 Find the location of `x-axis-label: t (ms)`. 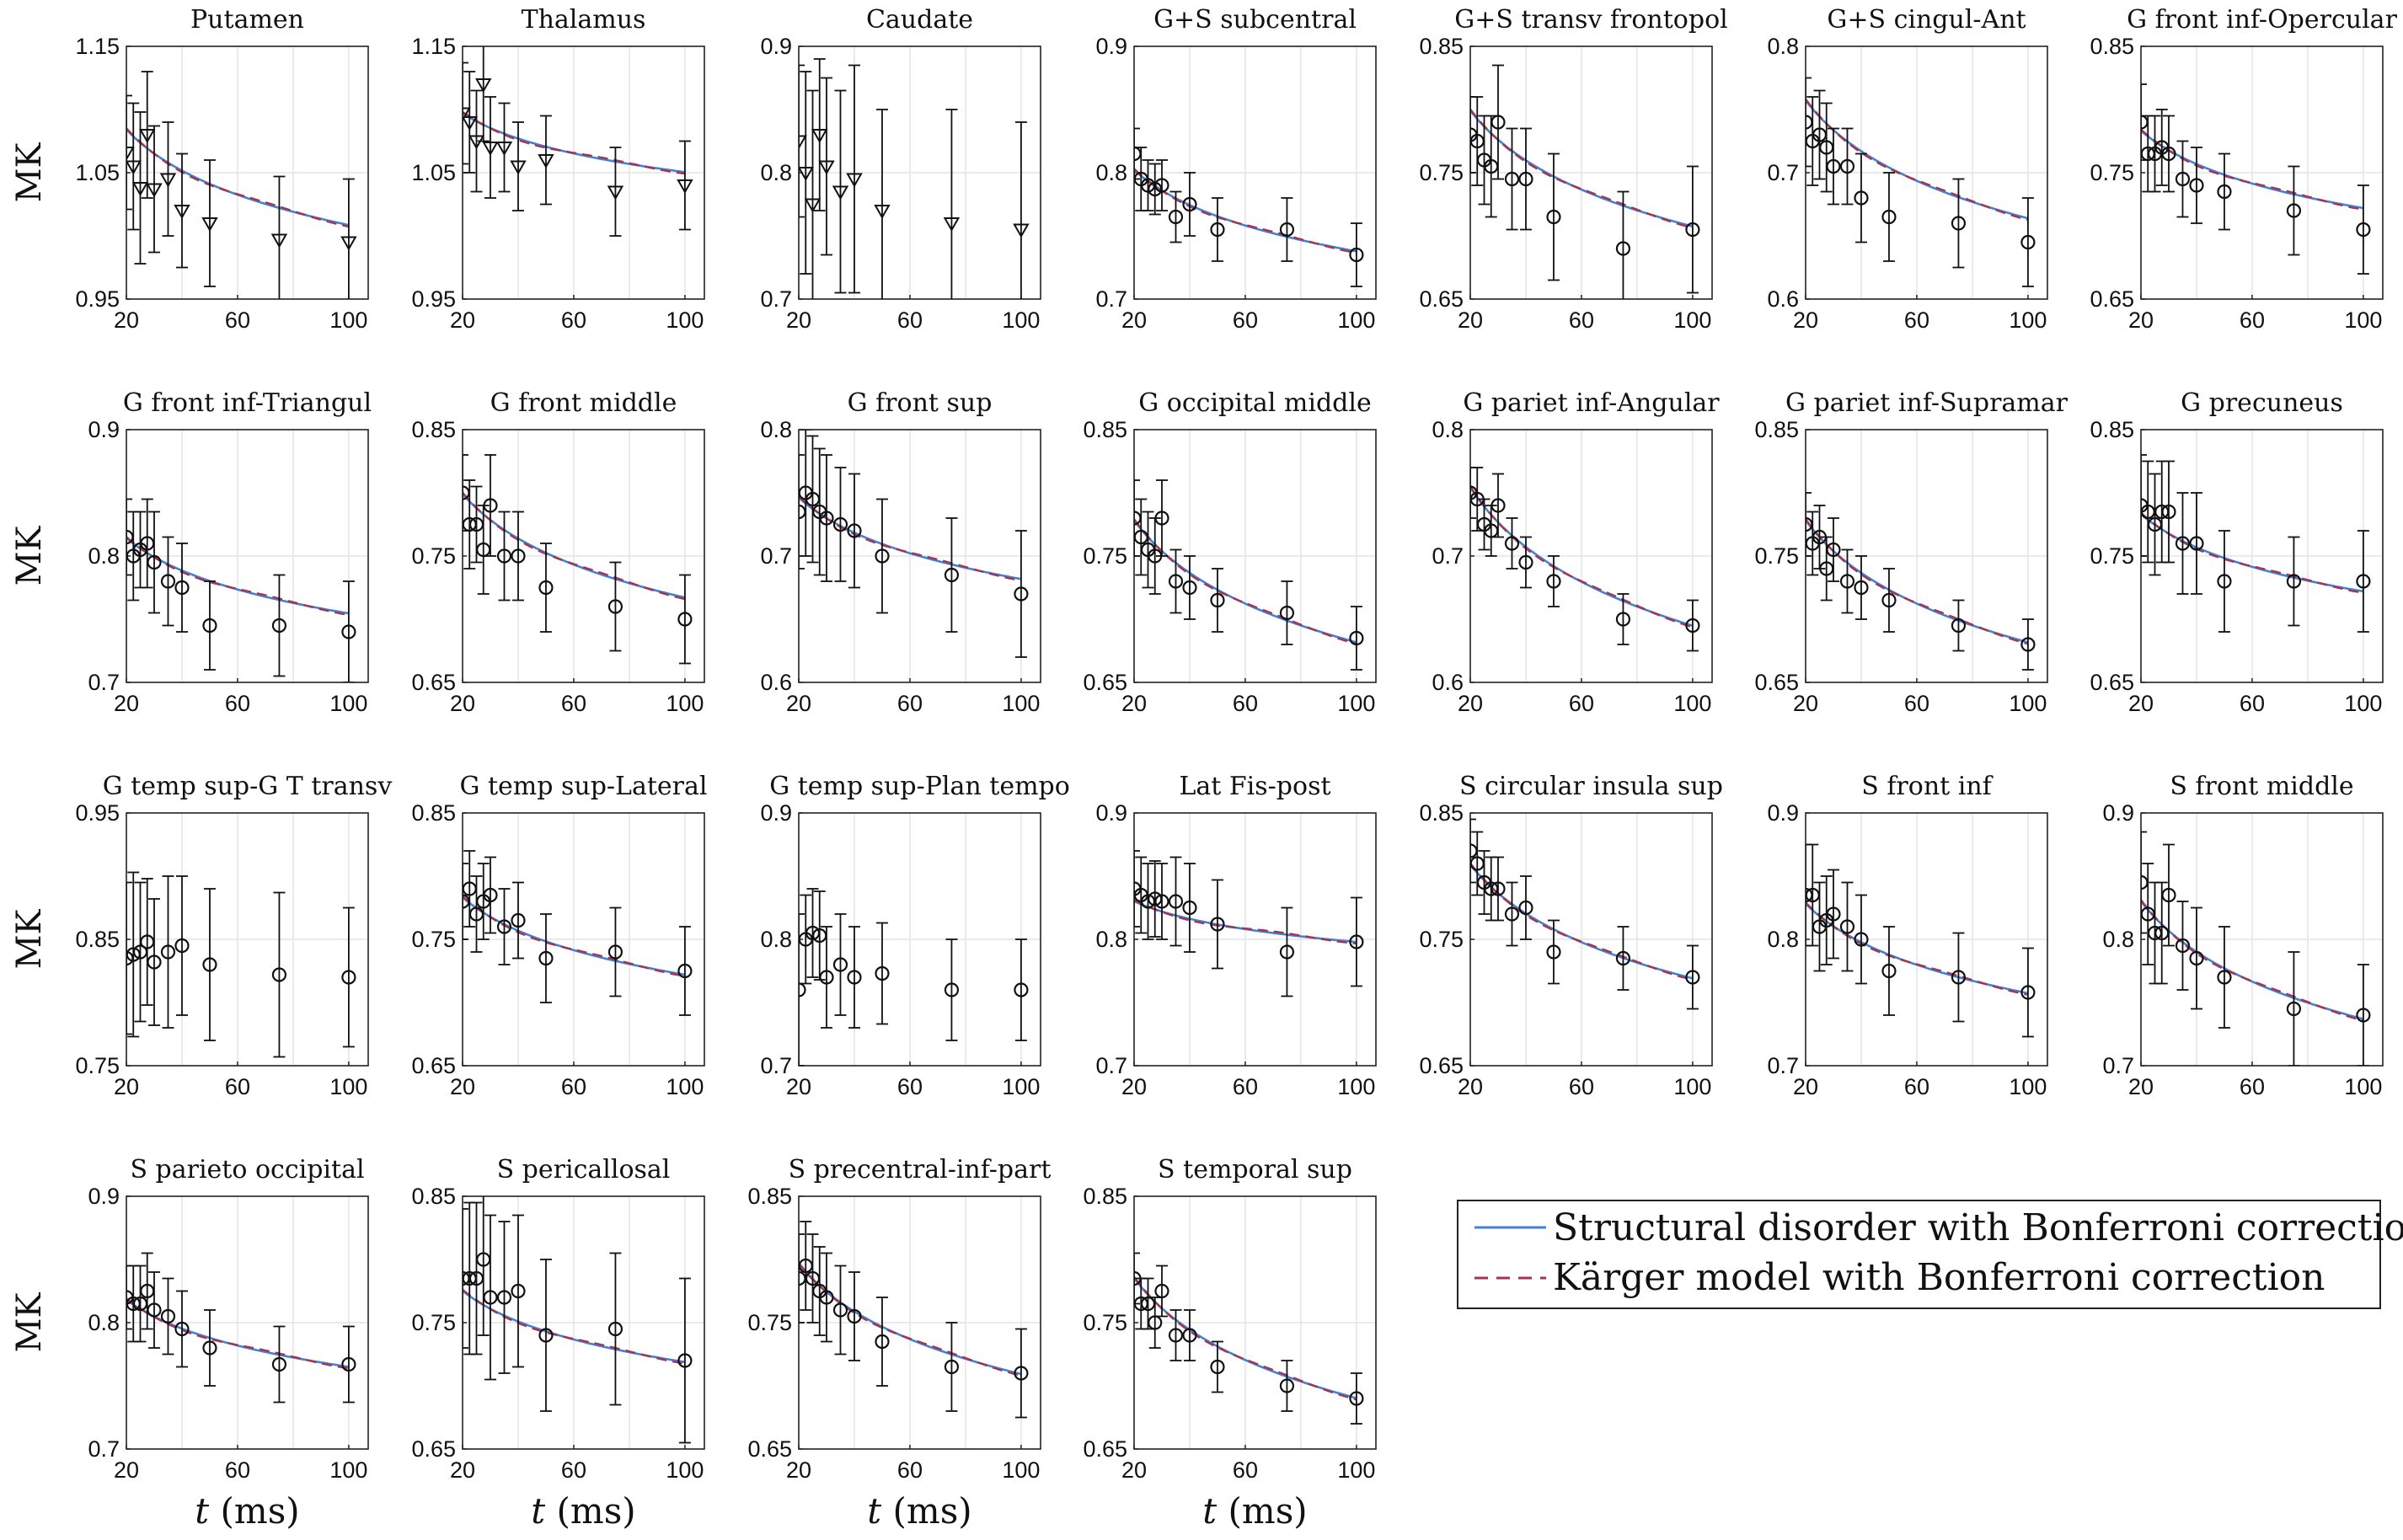

x-axis-label: t (ms) is located at coordinates (1255, 1511).